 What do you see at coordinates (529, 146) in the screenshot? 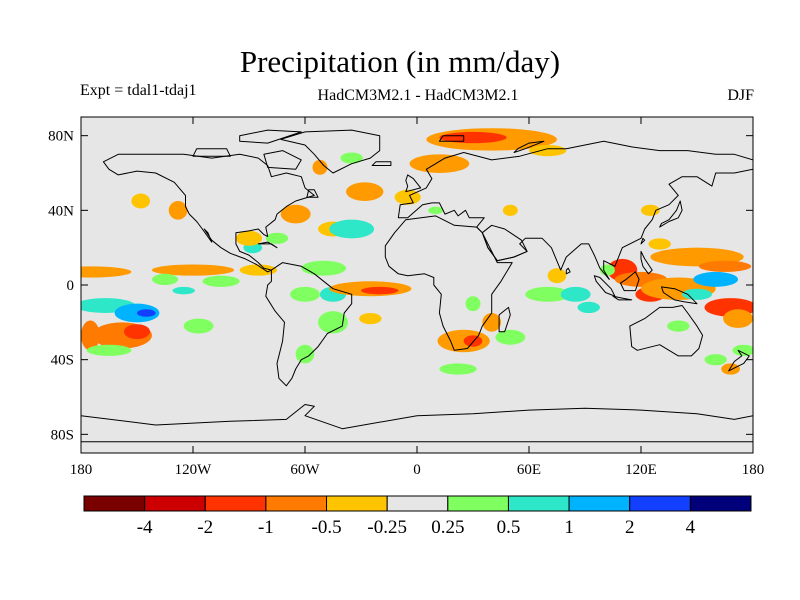
I see `coastline-novaya-zemlya` at bounding box center [529, 146].